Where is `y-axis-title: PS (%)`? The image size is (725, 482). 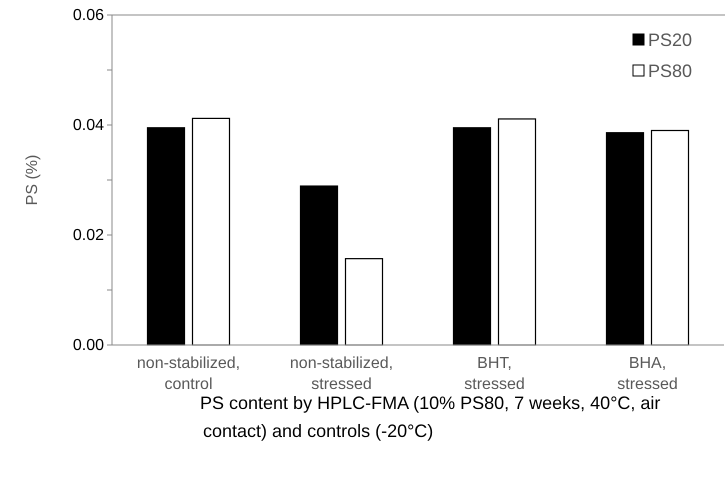 y-axis-title: PS (%) is located at coordinates (32, 180).